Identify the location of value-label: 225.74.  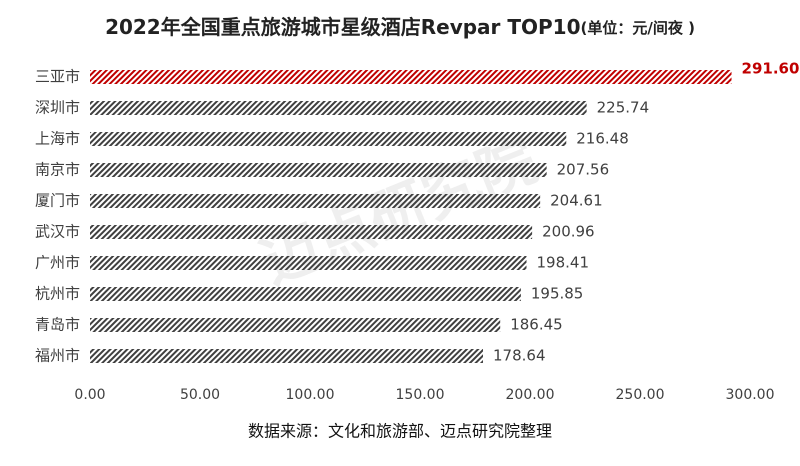
(623, 108).